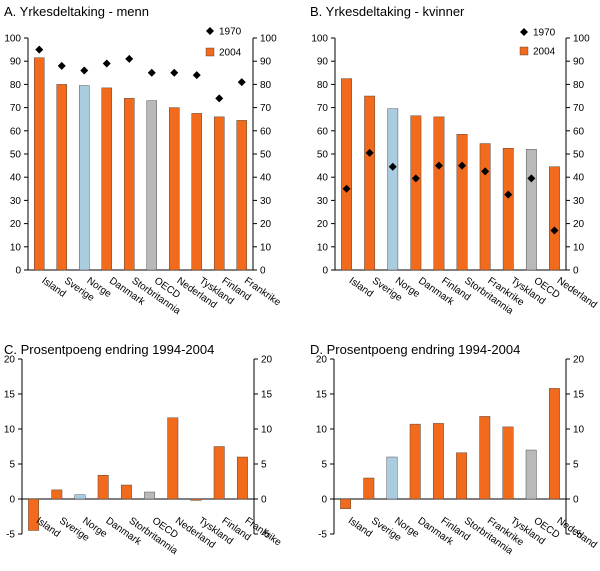  What do you see at coordinates (16, 201) in the screenshot?
I see `y-tick-label-left: 30` at bounding box center [16, 201].